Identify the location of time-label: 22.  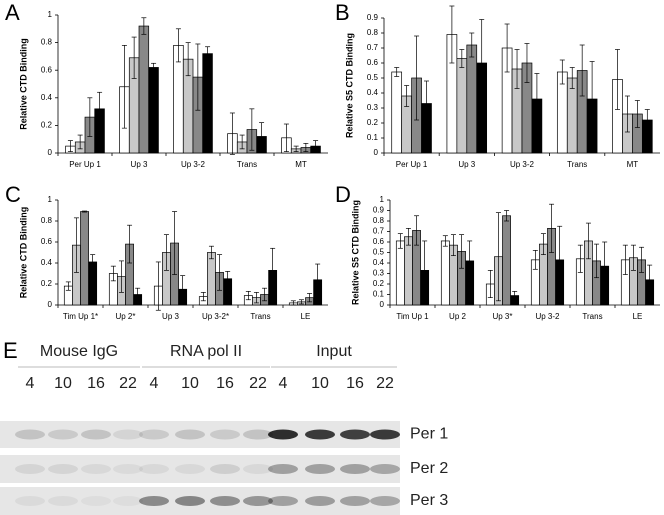
(258, 383).